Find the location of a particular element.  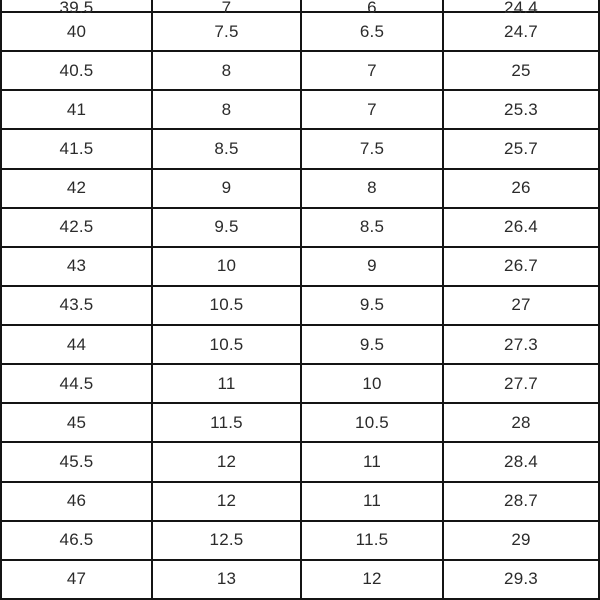

table-row: 41.5 8.5 7.5 25.7 is located at coordinates (300, 150).